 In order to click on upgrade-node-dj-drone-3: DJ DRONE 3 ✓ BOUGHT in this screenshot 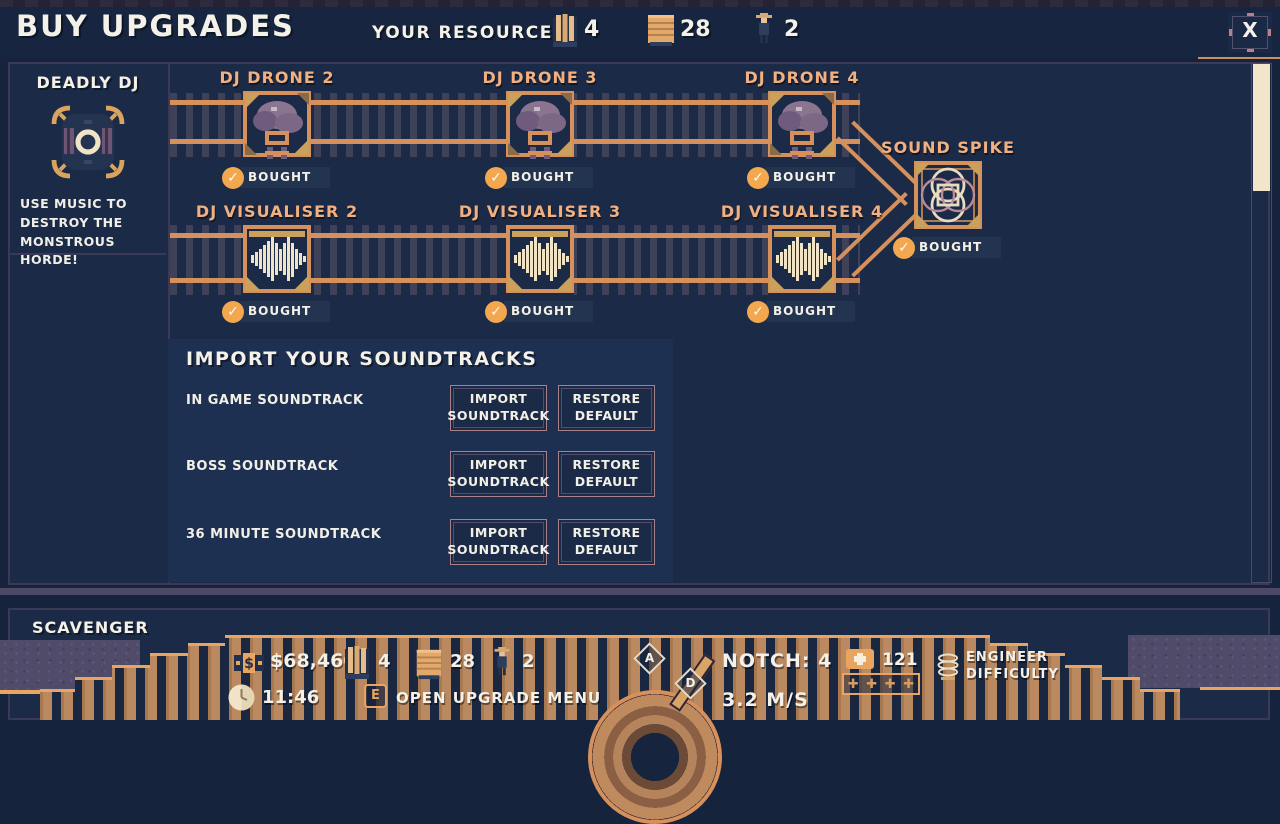, I will do `click(540, 128)`.